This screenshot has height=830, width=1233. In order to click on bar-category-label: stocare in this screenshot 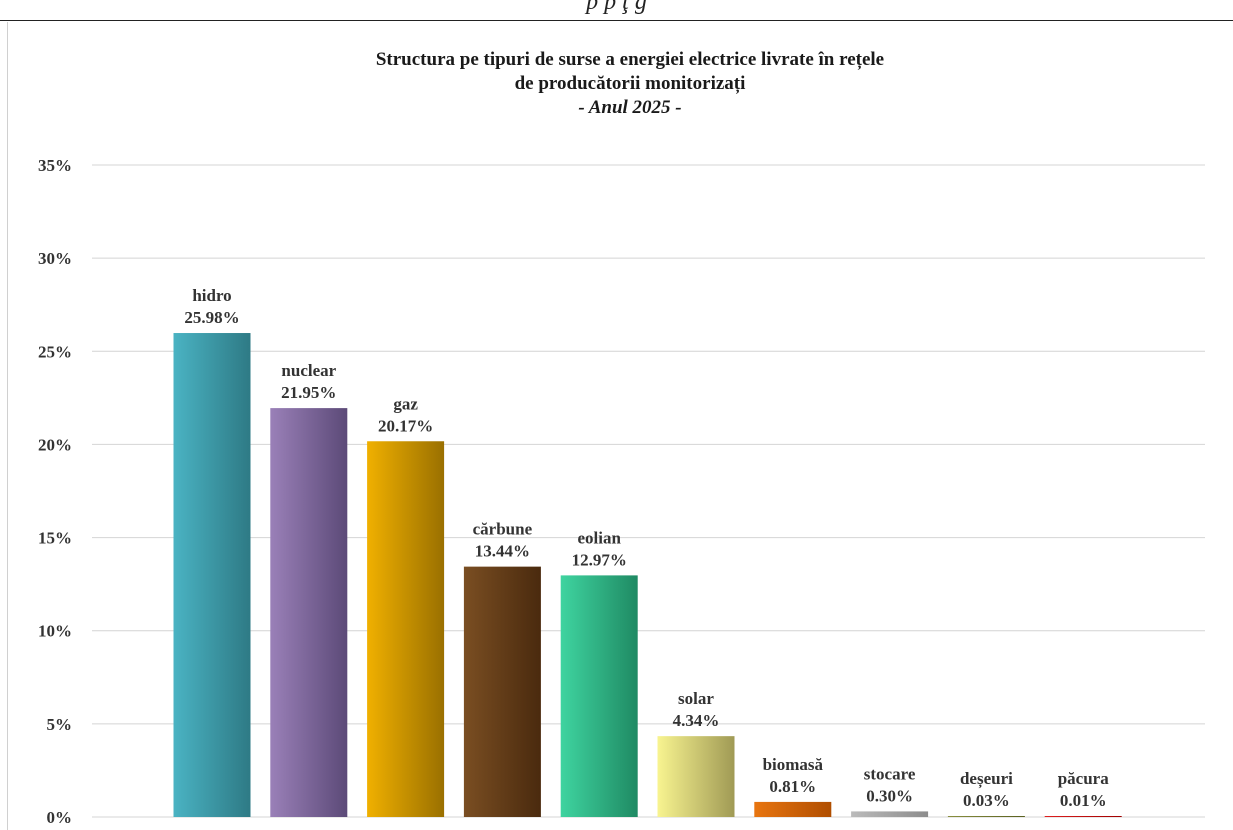, I will do `click(890, 773)`.